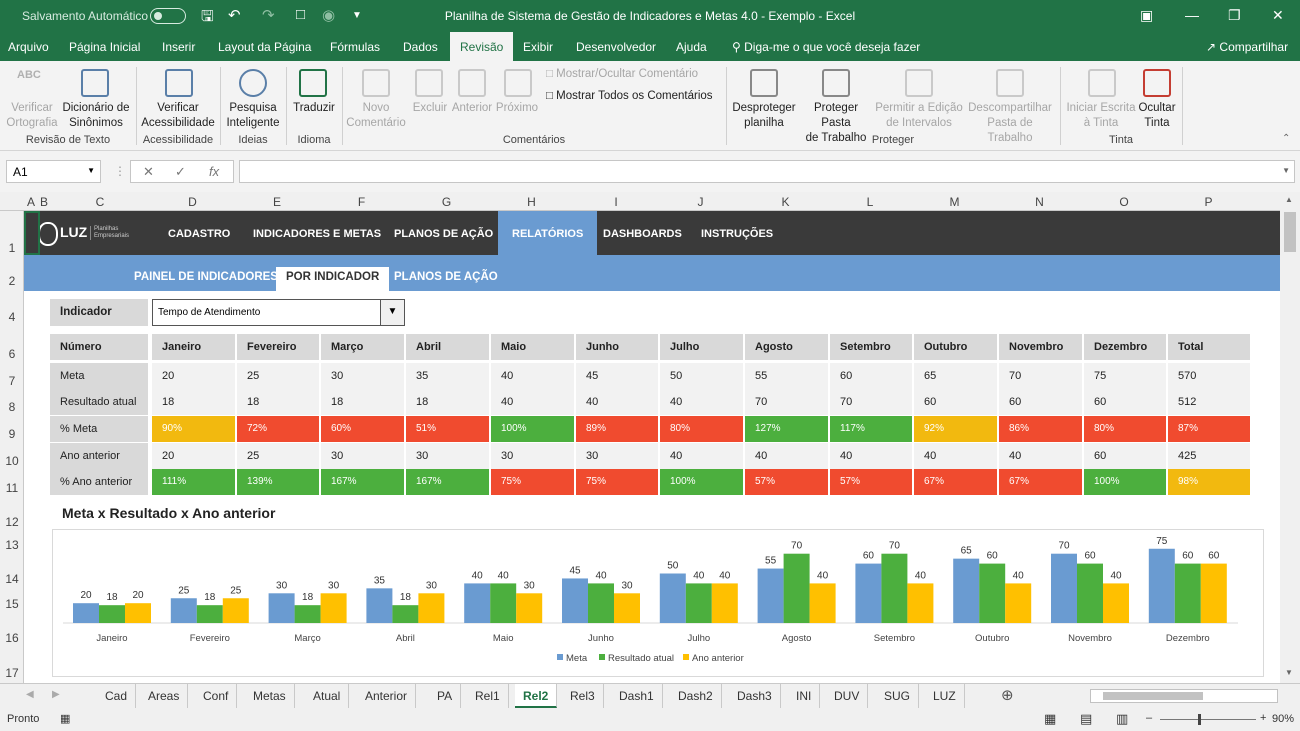  Describe the element at coordinates (53, 171) in the screenshot. I see `name-box: A1 ▼` at that location.